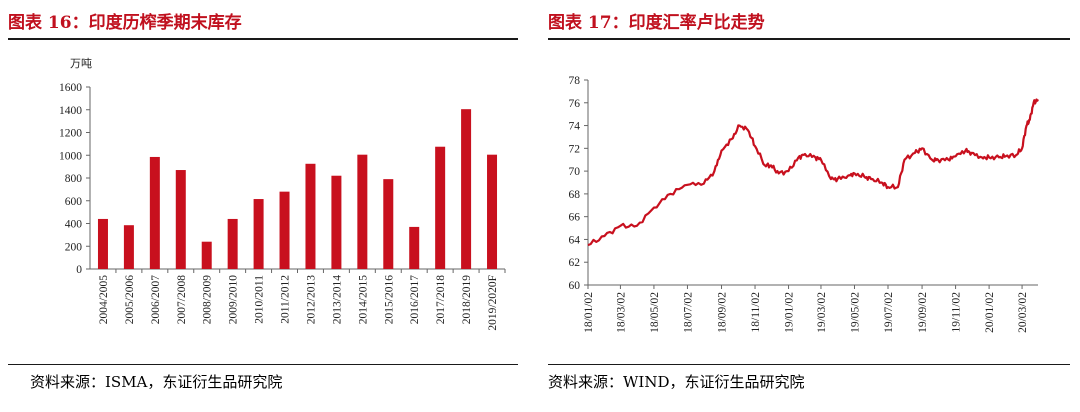  Describe the element at coordinates (156, 382) in the screenshot. I see `left-source-note: 资料来源：ISMA，东证衍生品研究院` at that location.